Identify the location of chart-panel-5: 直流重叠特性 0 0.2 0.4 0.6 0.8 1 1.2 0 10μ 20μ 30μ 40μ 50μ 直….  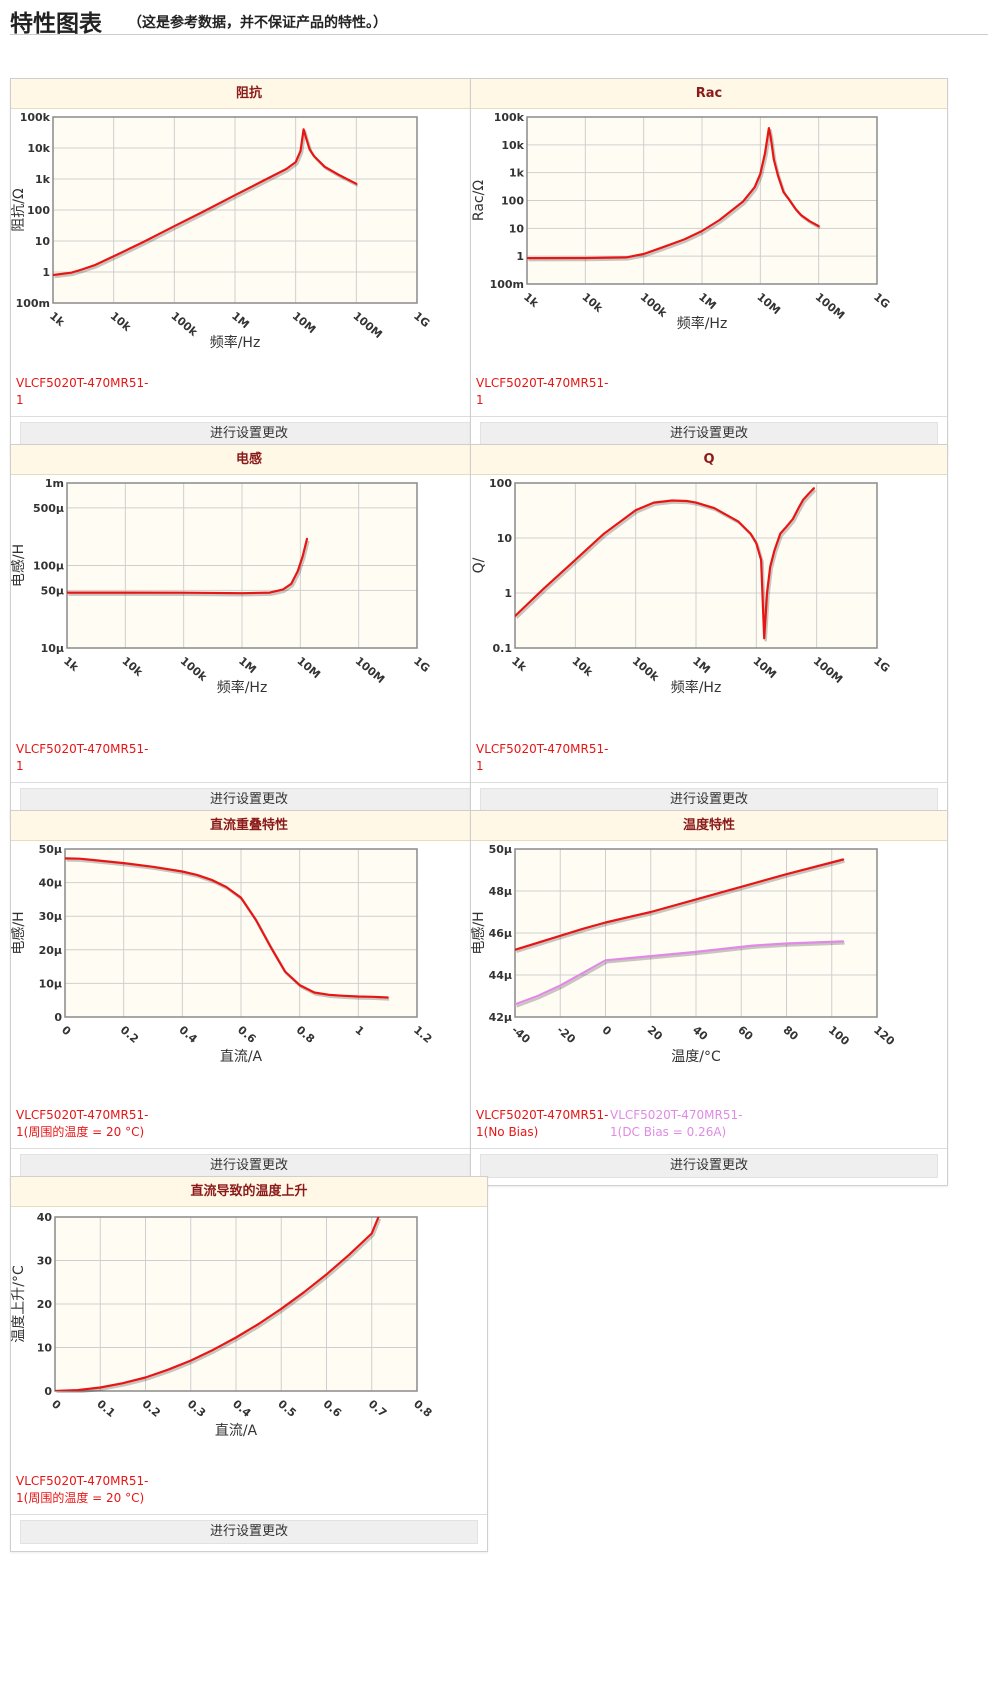
(249, 998).